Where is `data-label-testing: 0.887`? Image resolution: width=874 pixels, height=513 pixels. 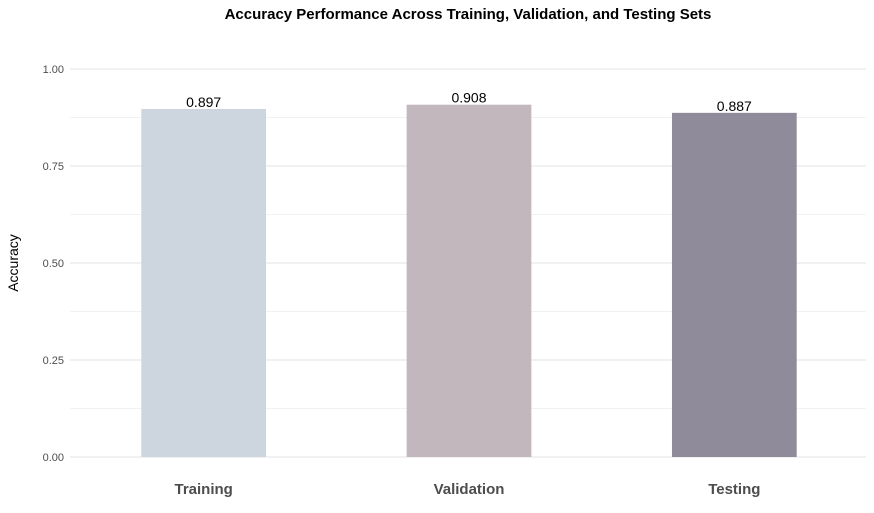 data-label-testing: 0.887 is located at coordinates (734, 106).